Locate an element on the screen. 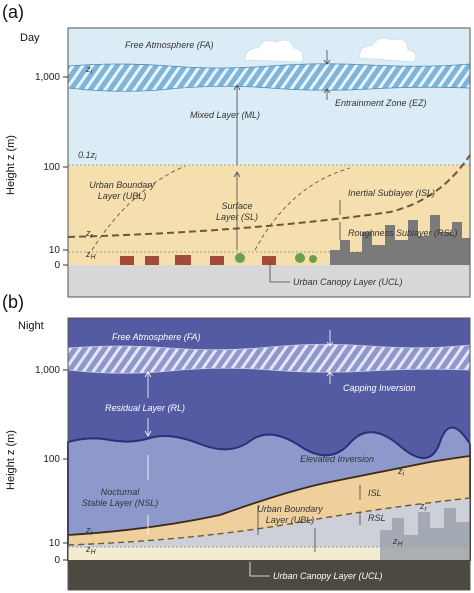 This screenshot has width=474, height=593. panel-label: (b) is located at coordinates (13, 302).